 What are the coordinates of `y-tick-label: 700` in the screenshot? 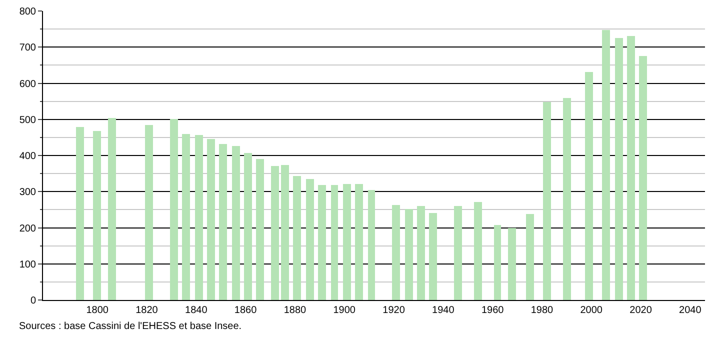 It's located at (27, 48).